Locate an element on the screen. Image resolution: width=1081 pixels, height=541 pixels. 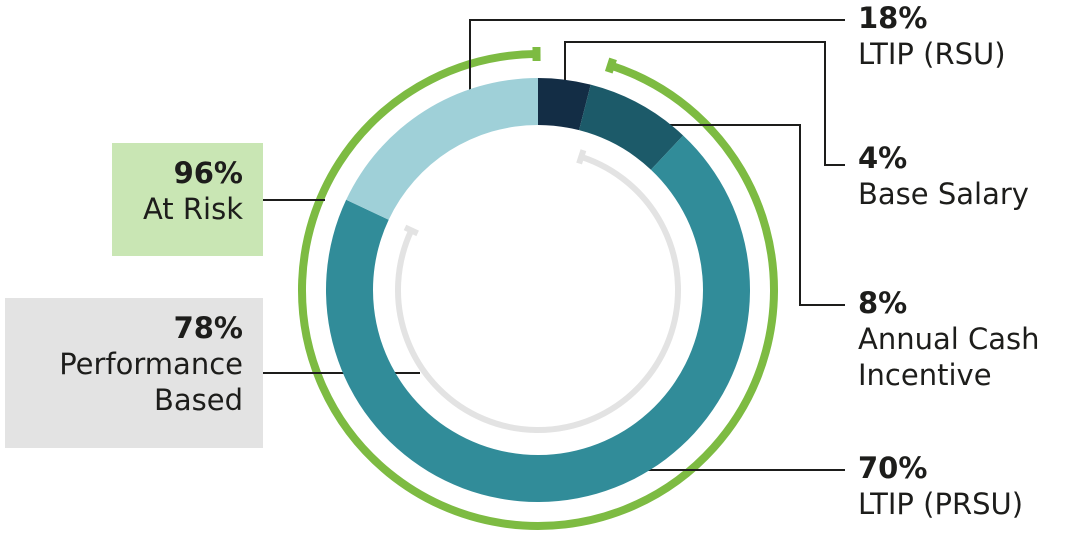
segment-value: 8% is located at coordinates (883, 303).